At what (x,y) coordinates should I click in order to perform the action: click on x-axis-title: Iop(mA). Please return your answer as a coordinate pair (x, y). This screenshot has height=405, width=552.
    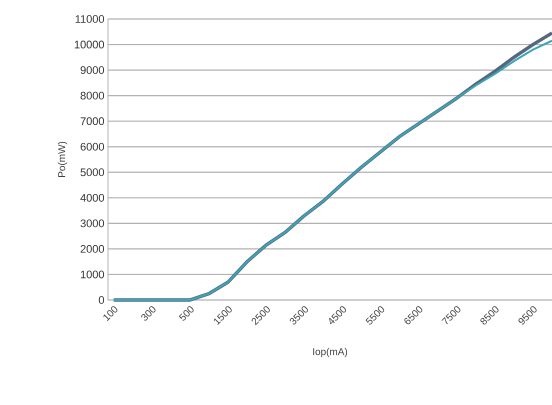
    Looking at the image, I should click on (330, 353).